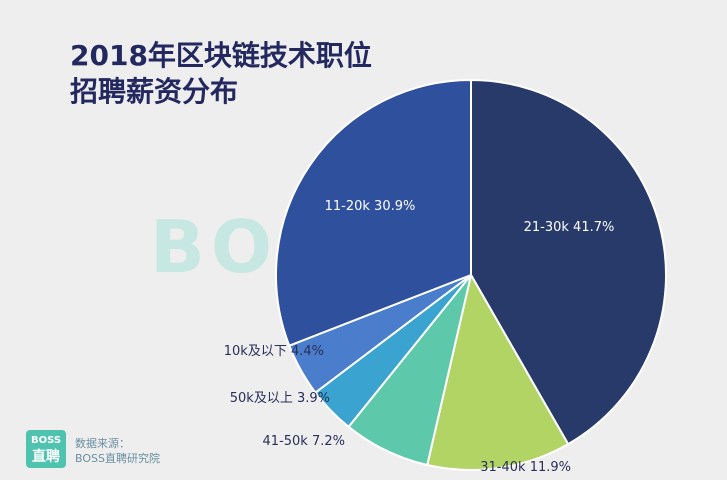  Describe the element at coordinates (46, 440) in the screenshot. I see `logo-line-1: BOSS` at that location.